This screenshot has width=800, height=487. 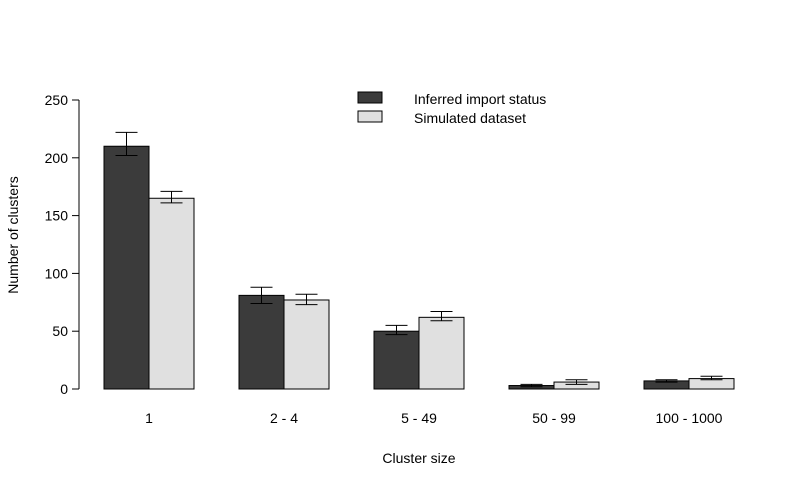 What do you see at coordinates (64, 389) in the screenshot?
I see `y-tick-label: 0` at bounding box center [64, 389].